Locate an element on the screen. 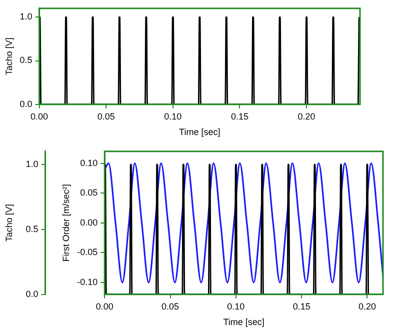  y2-tick-label: 0.05 is located at coordinates (89, 193).